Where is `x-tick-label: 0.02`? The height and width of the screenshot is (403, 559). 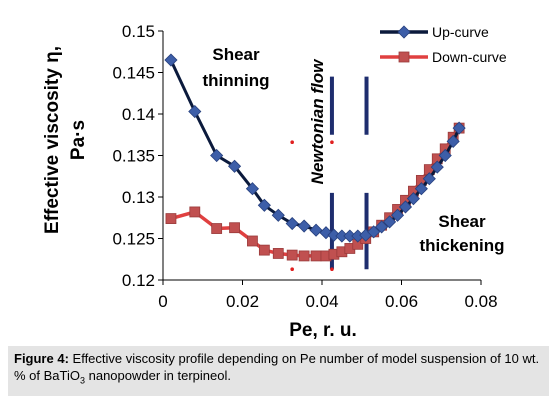
x-tick-label: 0.02 is located at coordinates (242, 301).